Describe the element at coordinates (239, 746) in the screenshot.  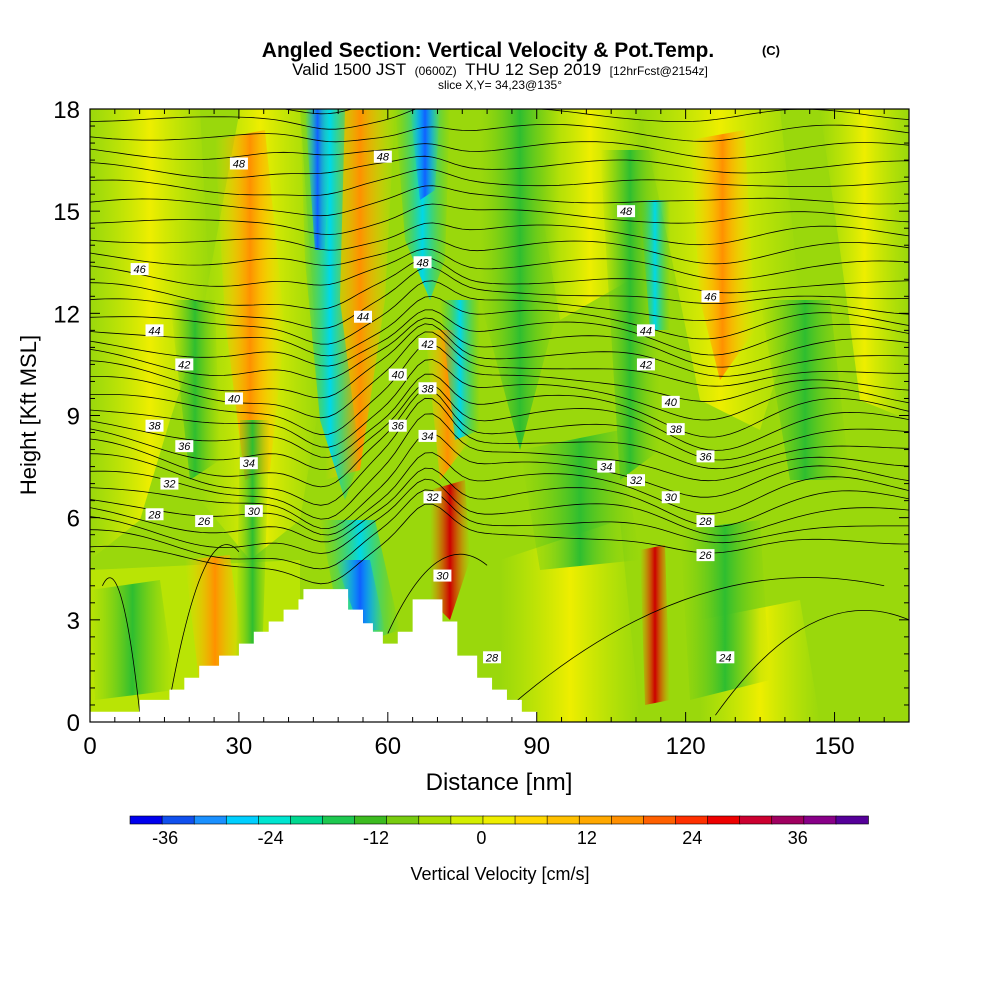
I see `x-tick-label: 30` at that location.